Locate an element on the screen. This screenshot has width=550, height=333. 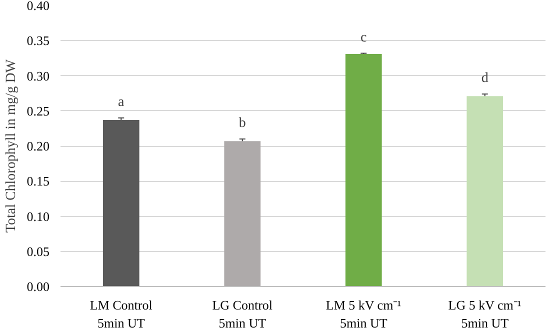
y-tick-label: 0.25 is located at coordinates (38, 110).